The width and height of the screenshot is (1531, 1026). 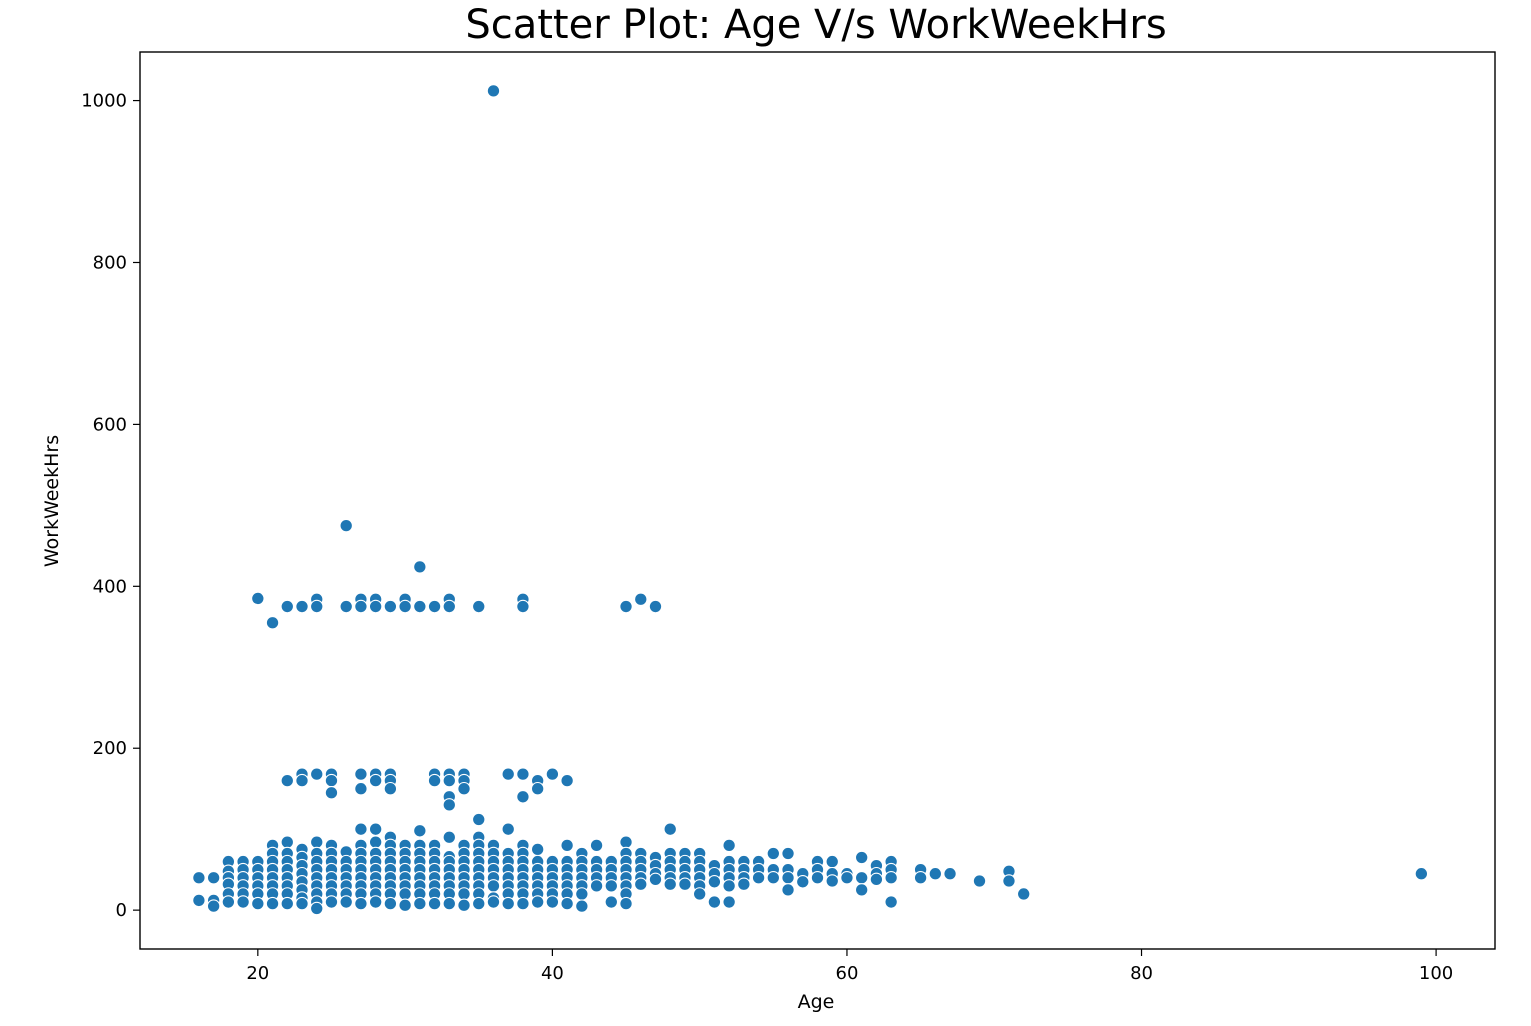 What do you see at coordinates (816, 1002) in the screenshot?
I see `x-axis-label: Age` at bounding box center [816, 1002].